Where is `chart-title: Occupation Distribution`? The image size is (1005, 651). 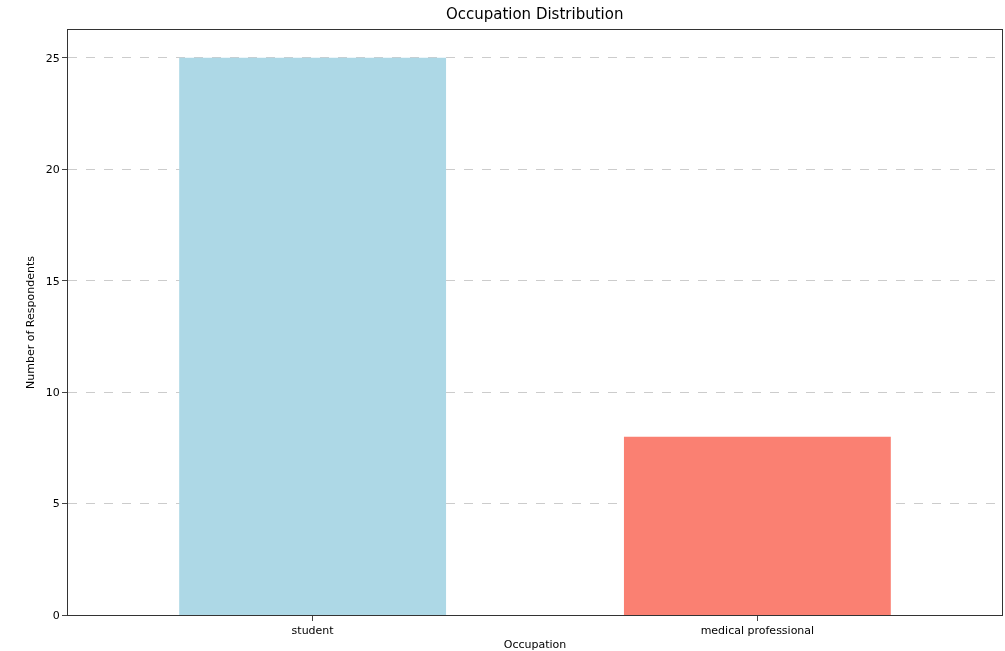 chart-title: Occupation Distribution is located at coordinates (534, 13).